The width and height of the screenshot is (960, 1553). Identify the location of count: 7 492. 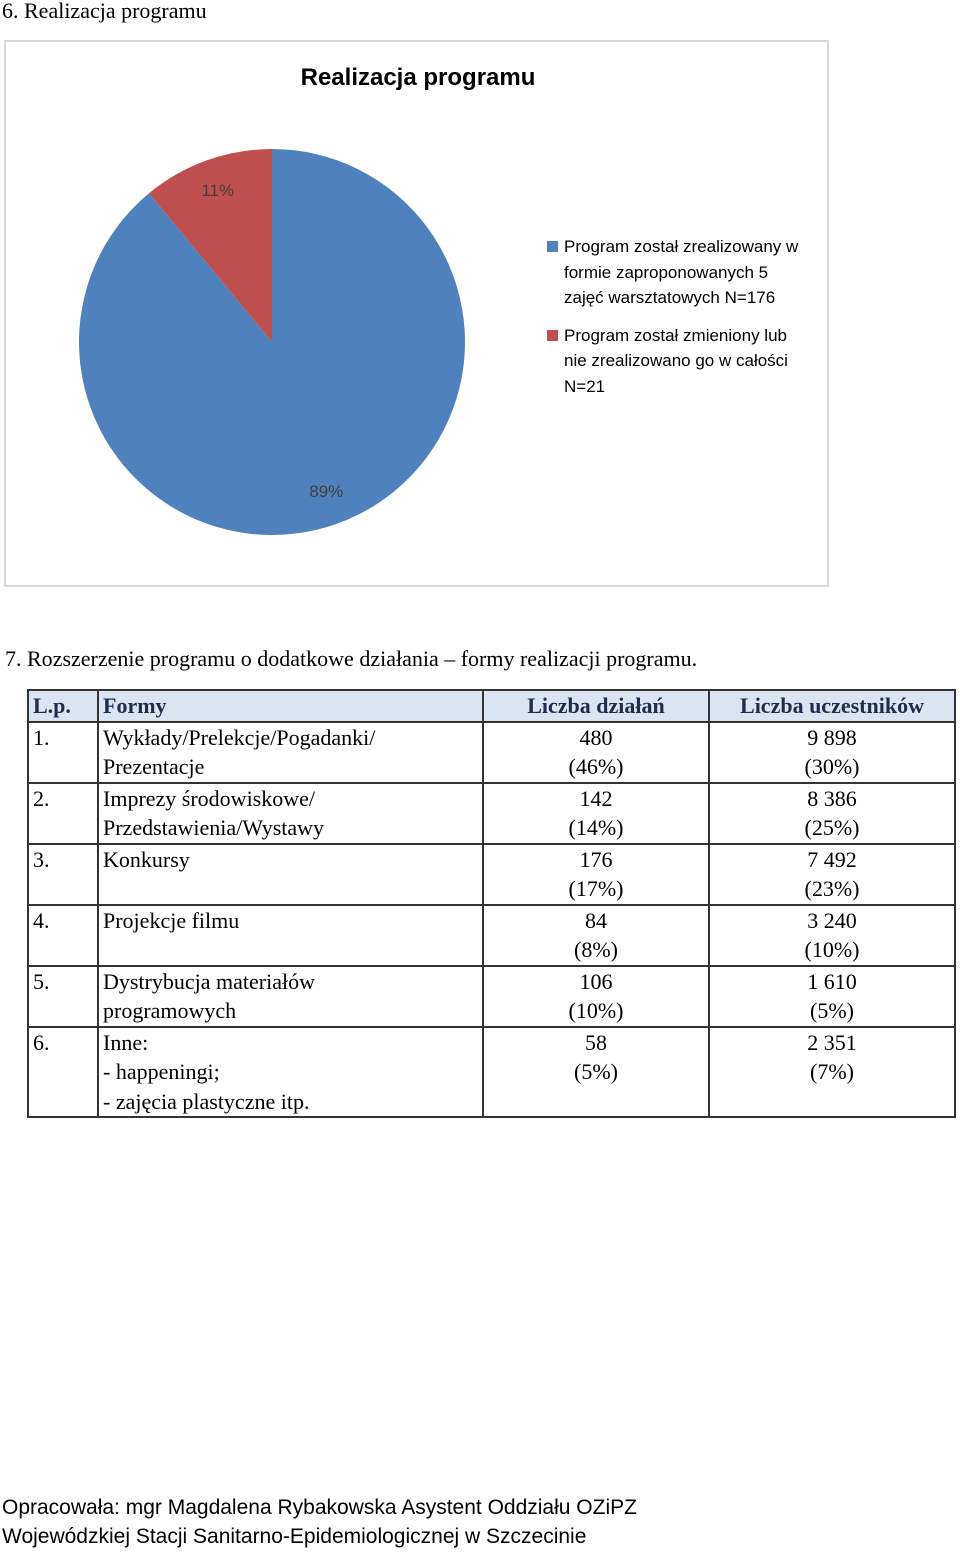
(832, 859).